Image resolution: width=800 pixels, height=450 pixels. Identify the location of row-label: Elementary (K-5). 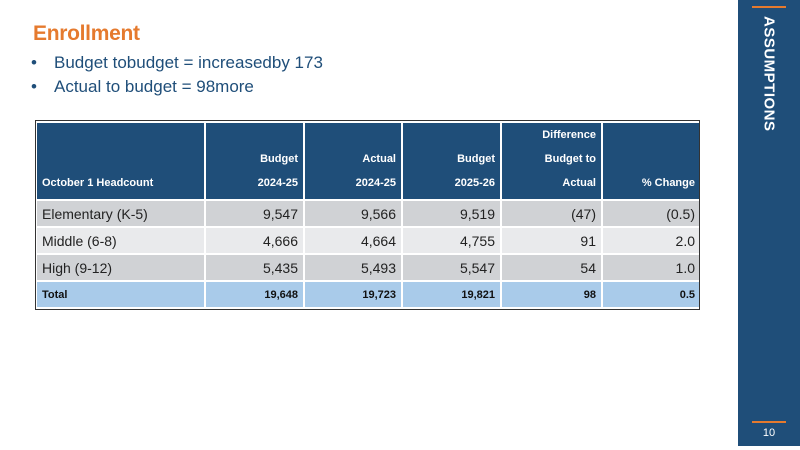
(120, 213).